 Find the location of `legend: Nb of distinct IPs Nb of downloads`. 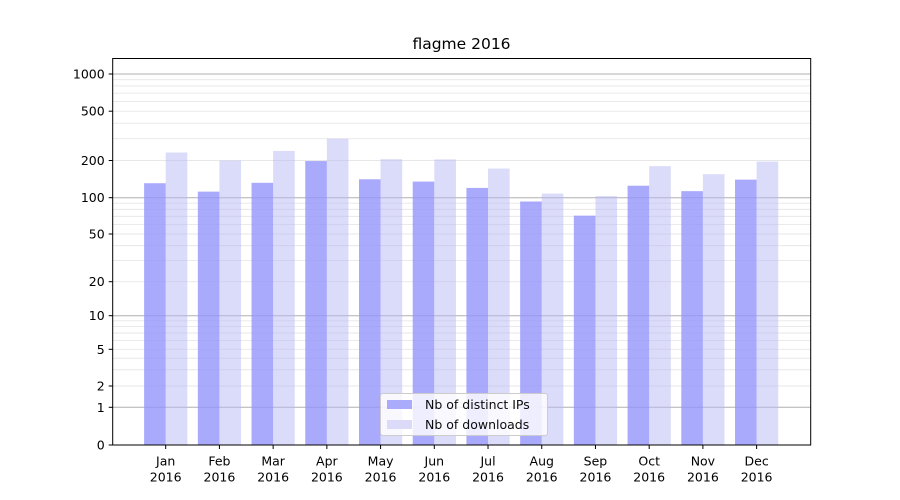

legend: Nb of distinct IPs Nb of downloads is located at coordinates (464, 414).